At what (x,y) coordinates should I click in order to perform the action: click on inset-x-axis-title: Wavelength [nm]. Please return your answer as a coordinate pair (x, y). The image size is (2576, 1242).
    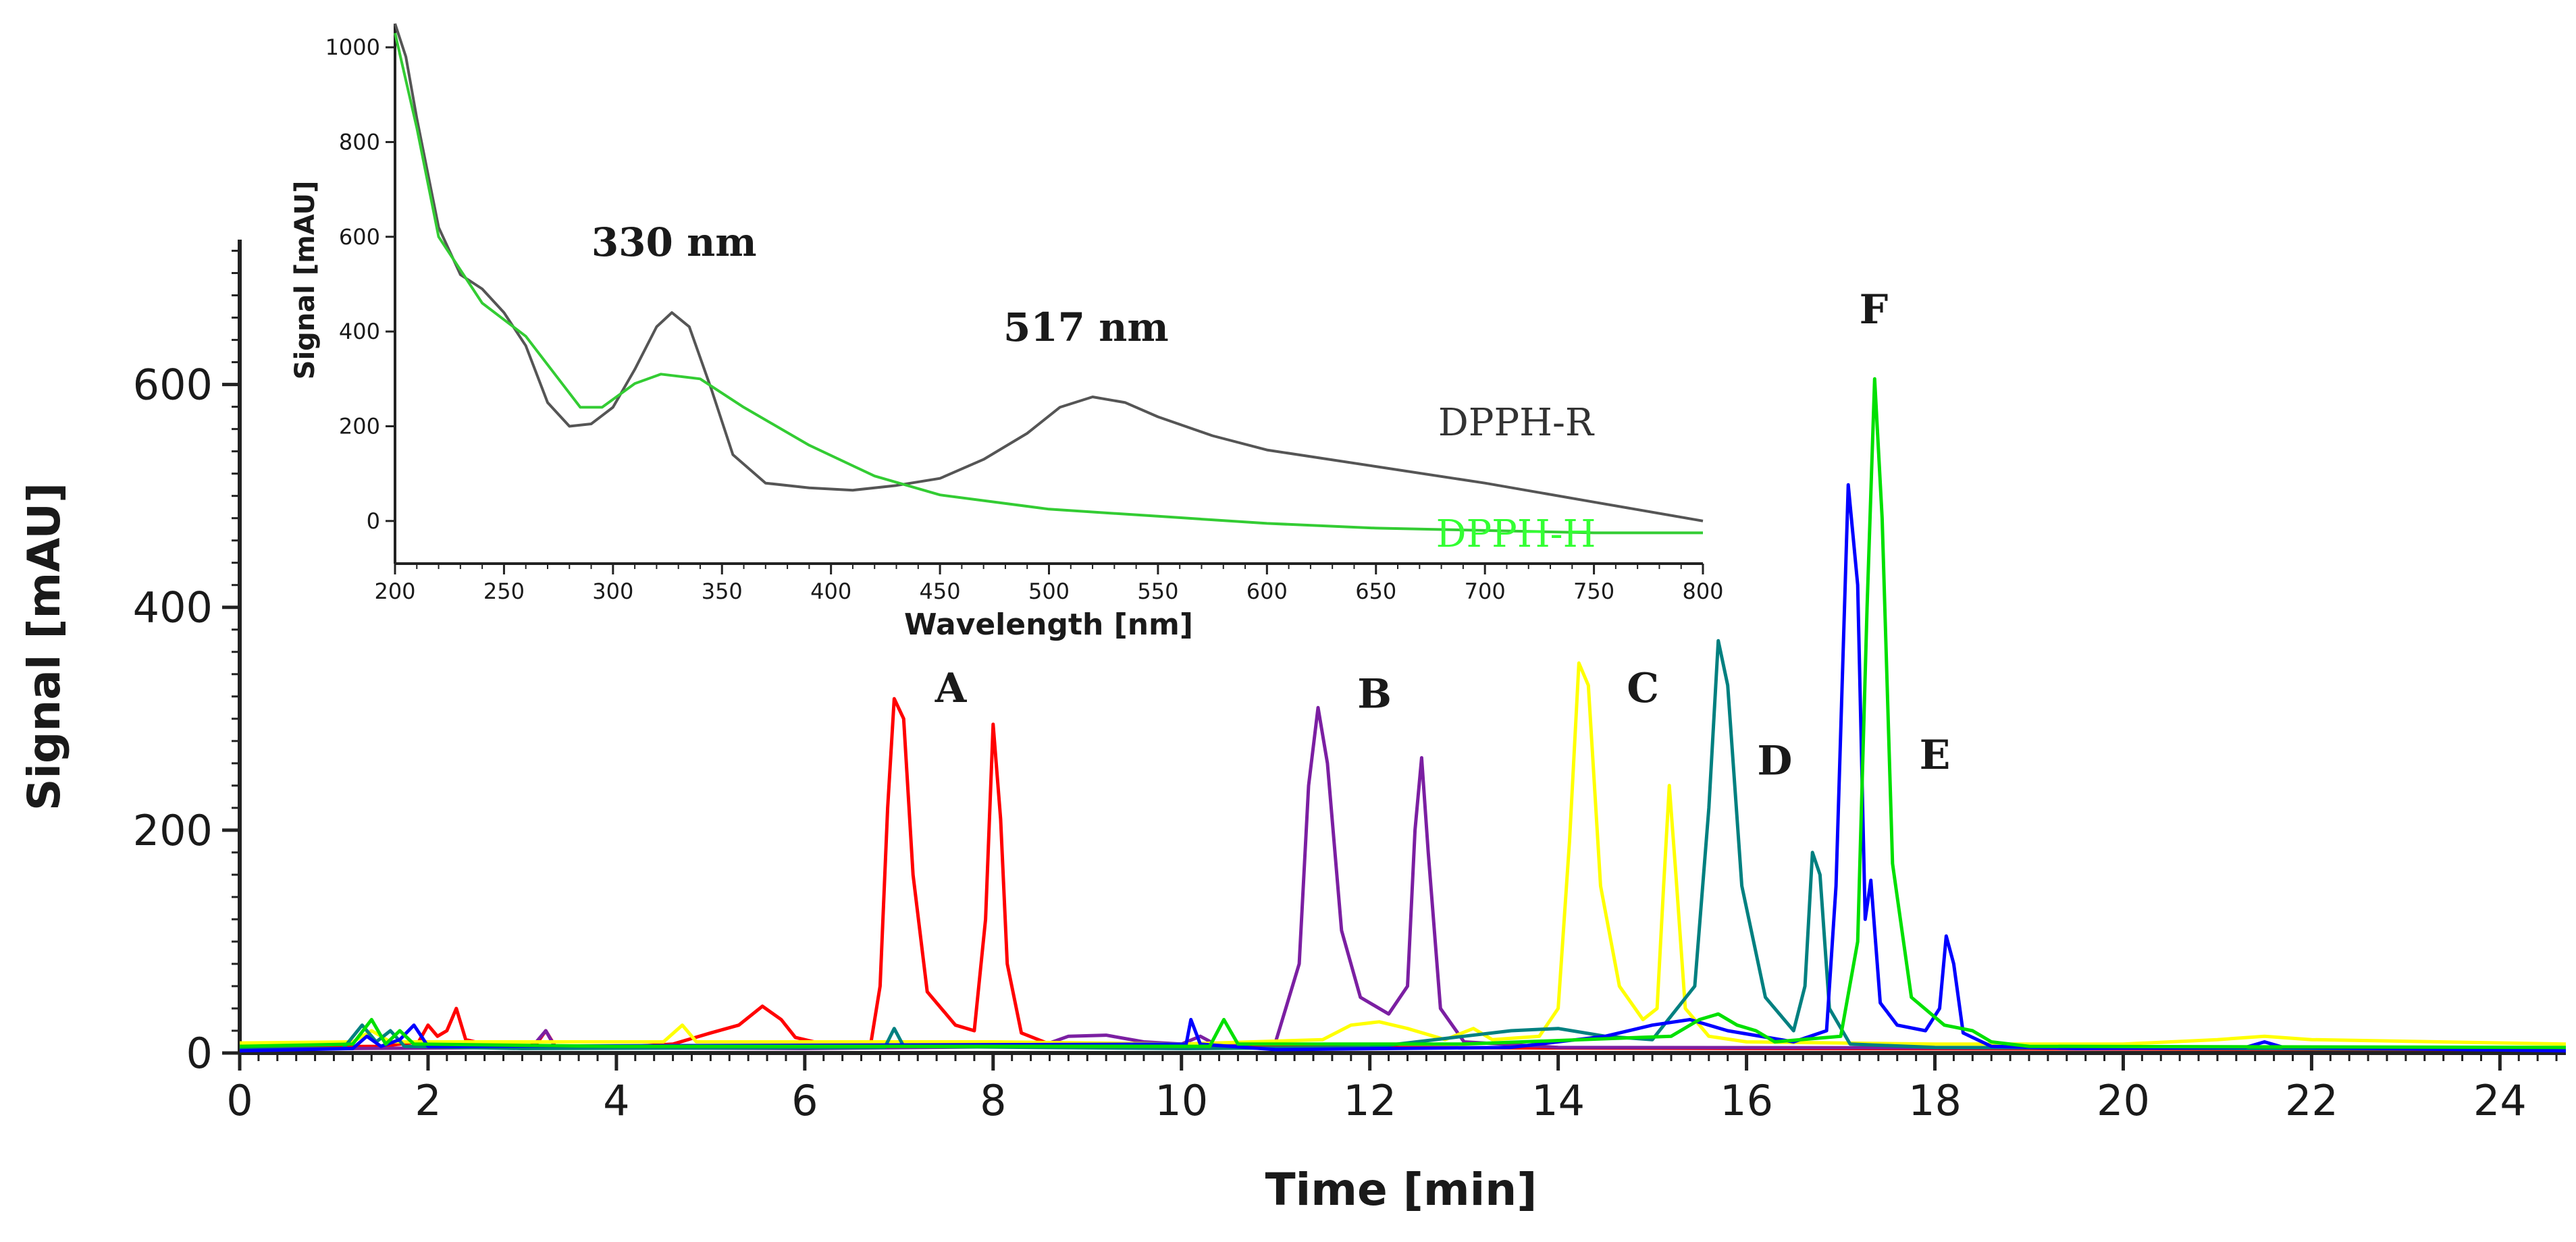
    Looking at the image, I should click on (1048, 625).